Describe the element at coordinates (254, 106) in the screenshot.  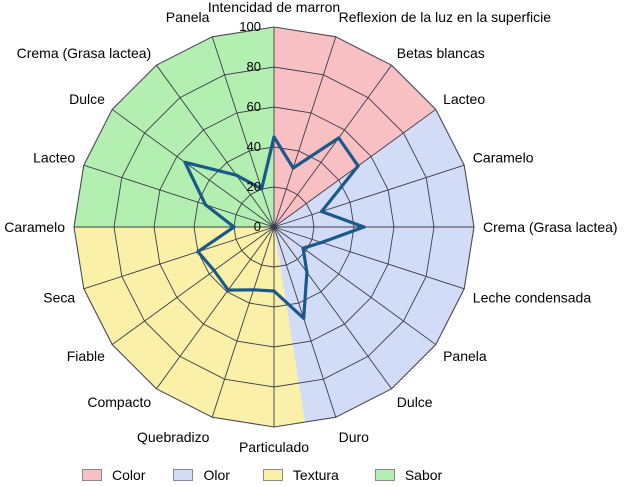
I see `tick-label: 60` at that location.